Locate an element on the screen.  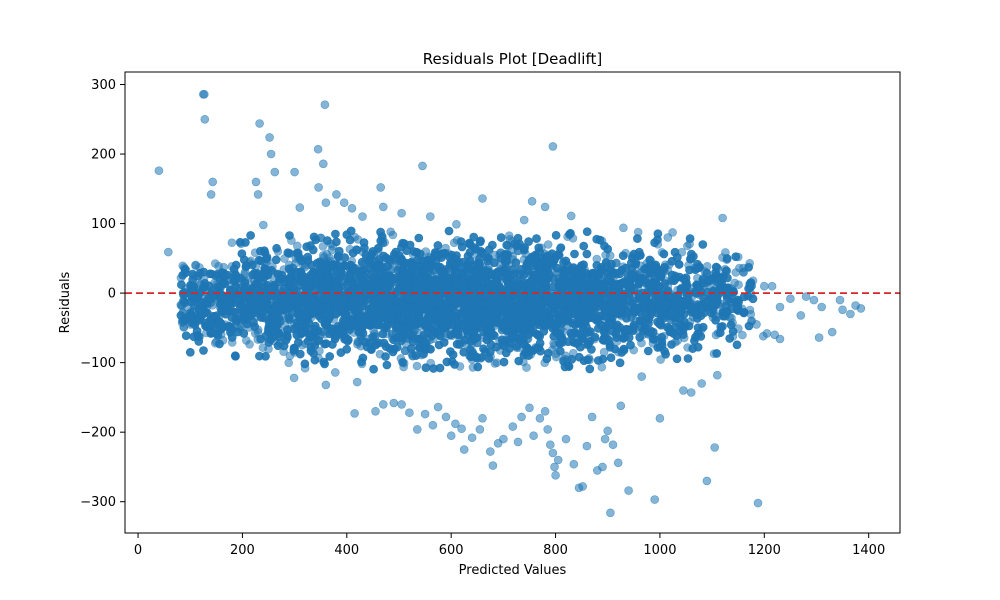
chart-title: Residuals Plot [Deadlift] is located at coordinates (512, 59).